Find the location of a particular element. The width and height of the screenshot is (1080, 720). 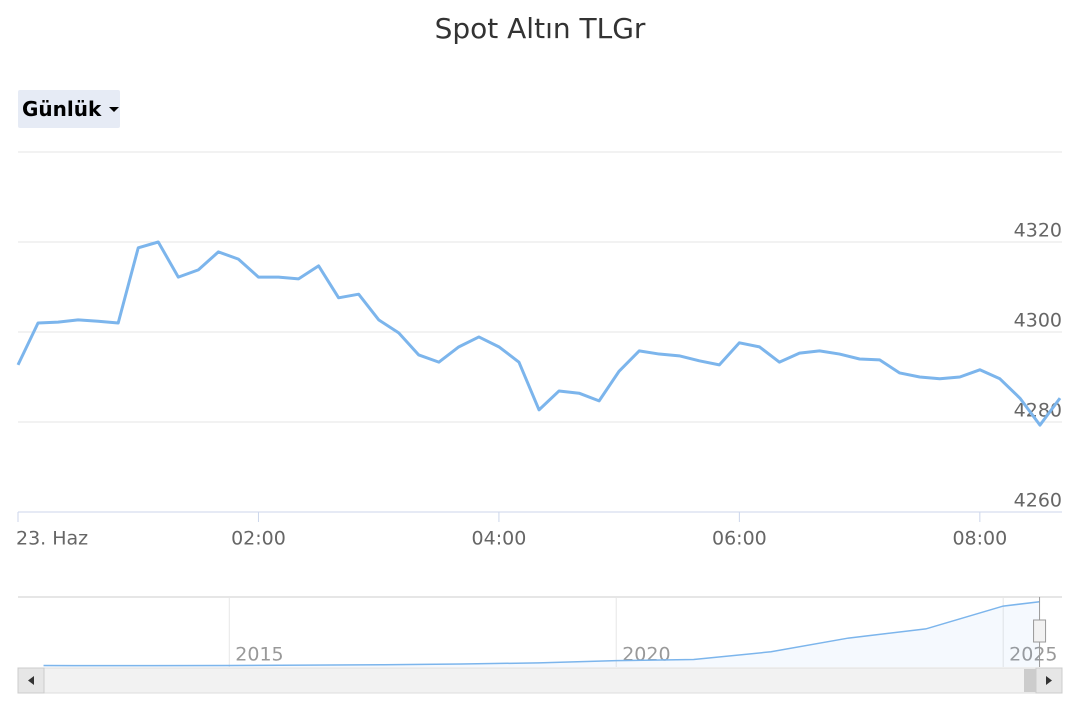

navigator-area is located at coordinates (541, 634).